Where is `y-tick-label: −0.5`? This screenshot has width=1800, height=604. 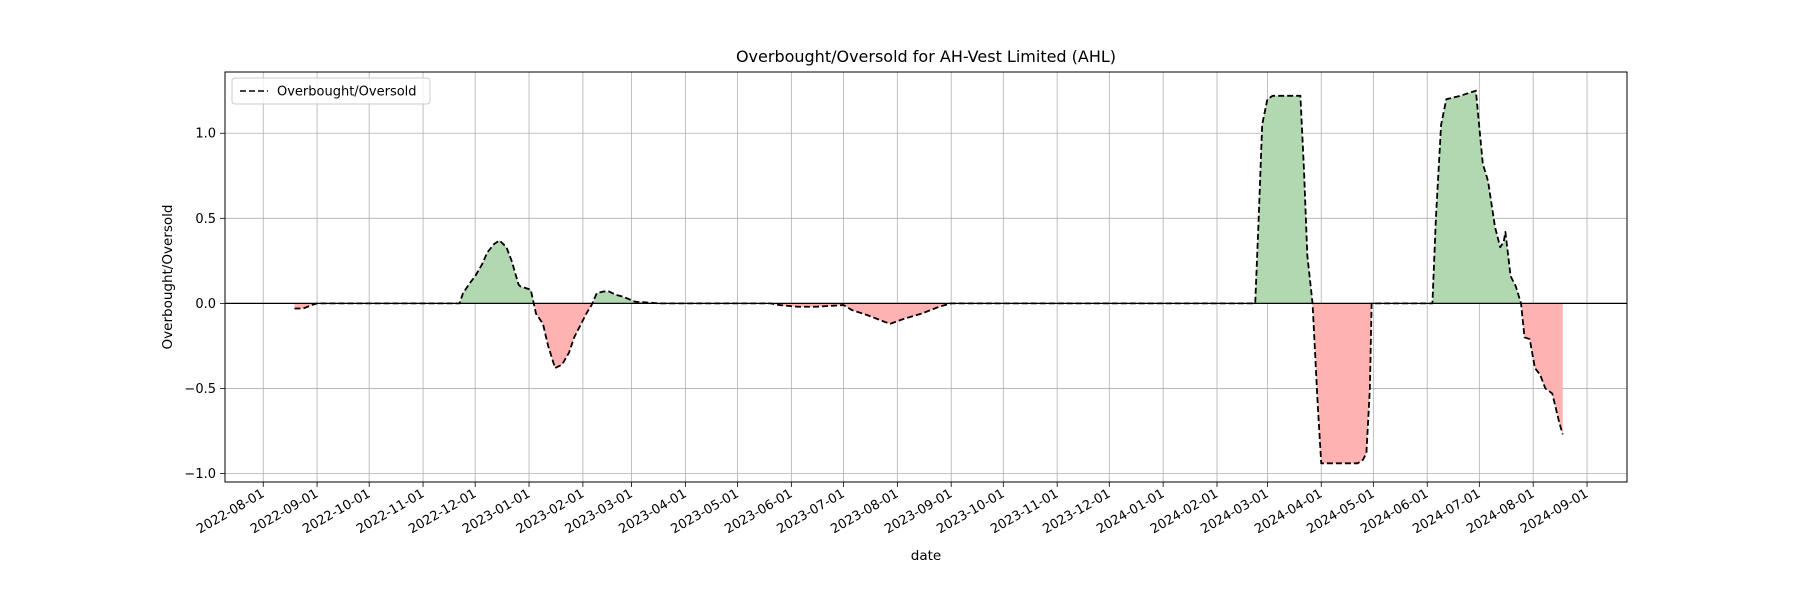
y-tick-label: −0.5 is located at coordinates (200, 389).